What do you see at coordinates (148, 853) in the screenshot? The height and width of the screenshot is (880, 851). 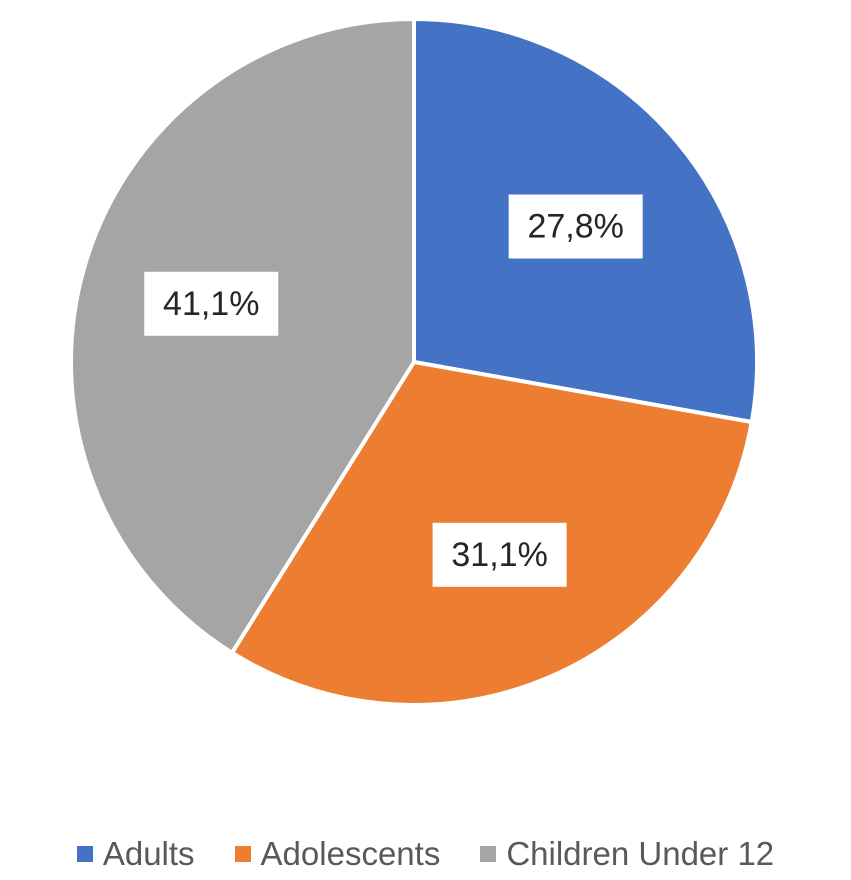 I see `legend-label-adults: Adults` at bounding box center [148, 853].